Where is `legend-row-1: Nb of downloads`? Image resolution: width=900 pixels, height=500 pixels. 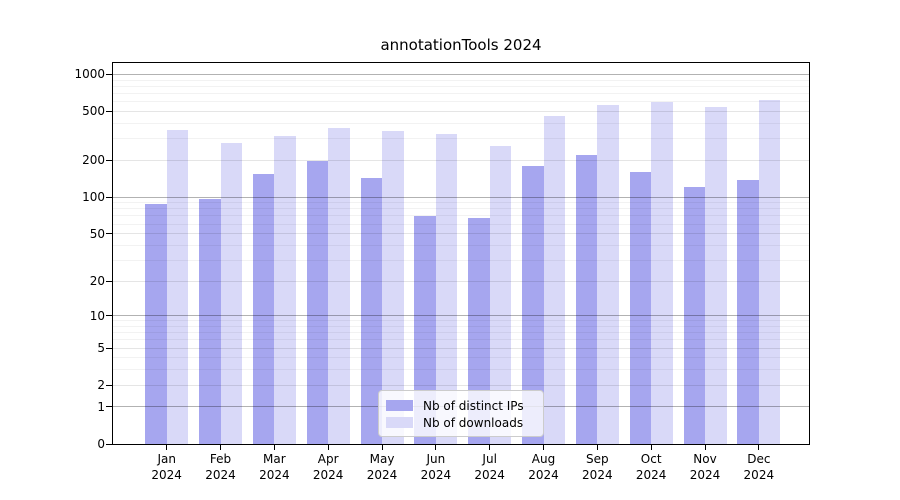
legend-row-1: Nb of downloads is located at coordinates (460, 422).